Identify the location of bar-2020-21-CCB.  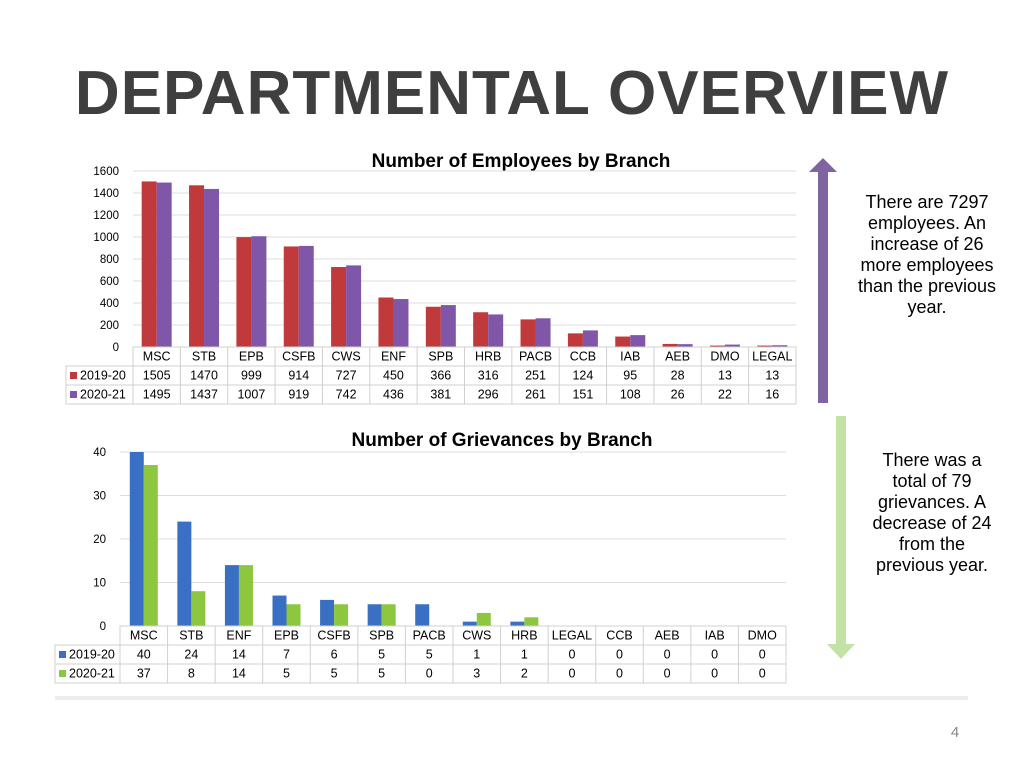
(590, 338).